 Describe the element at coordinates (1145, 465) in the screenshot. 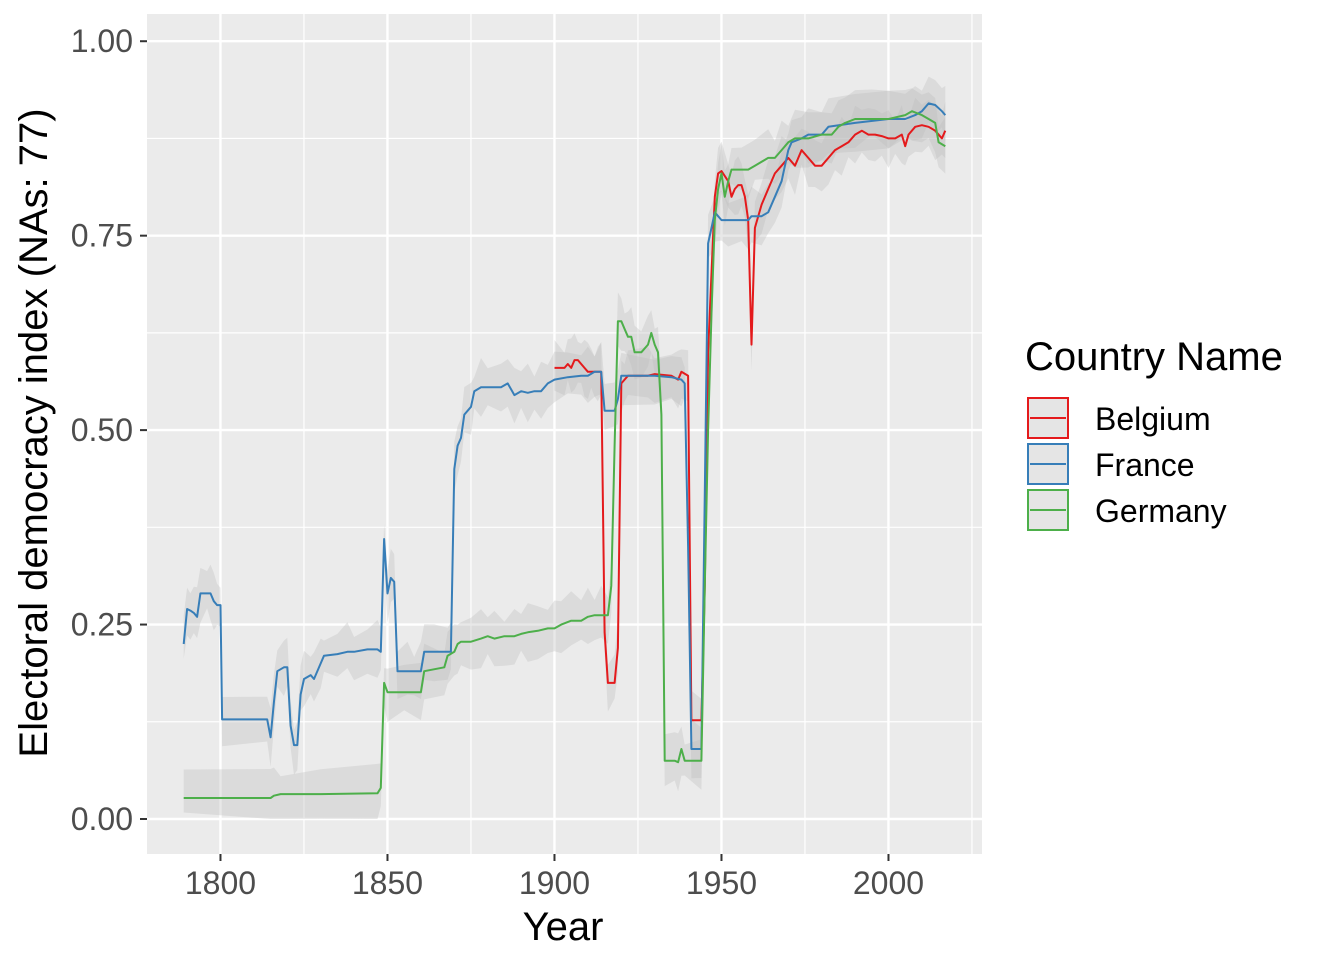

I see `legend-label-france: France` at that location.